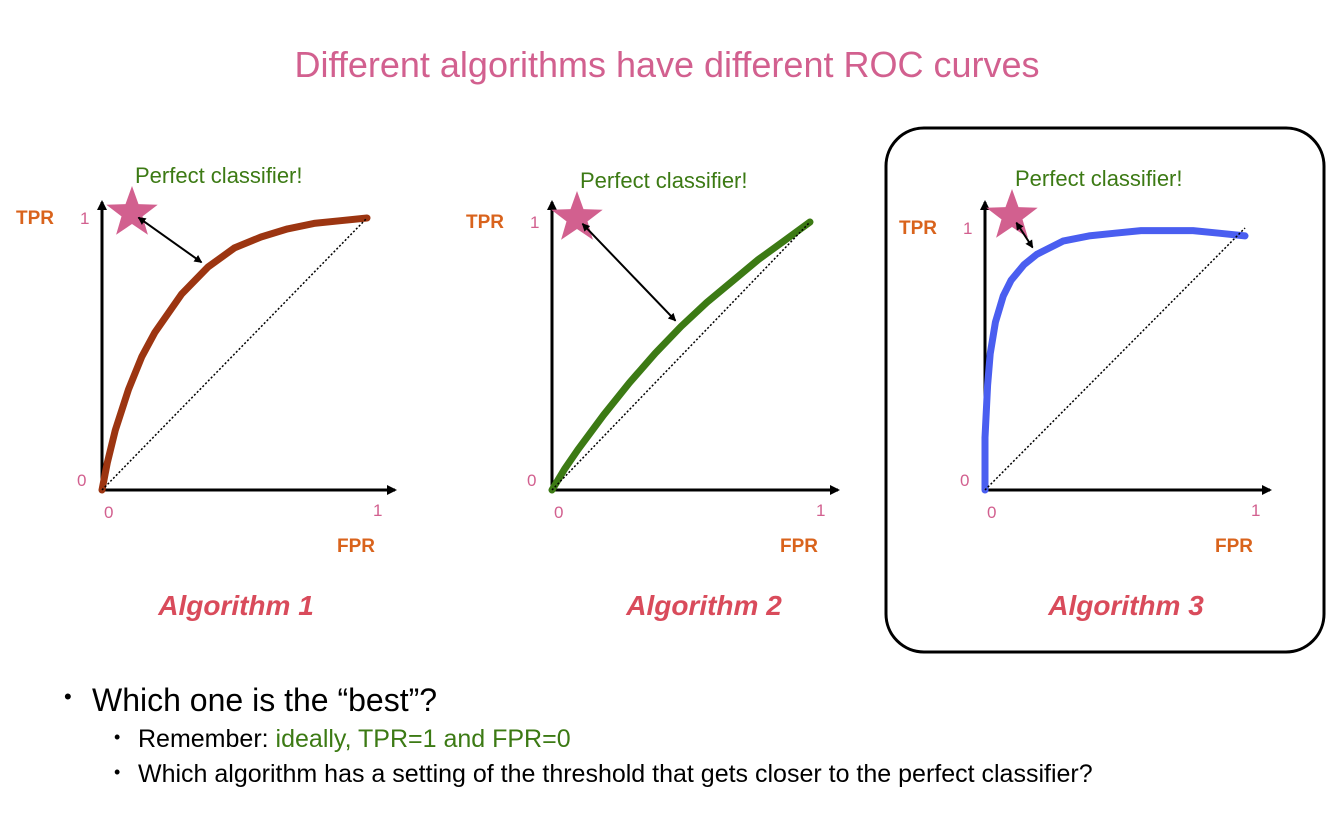 This screenshot has width=1334, height=814. Describe the element at coordinates (603, 739) in the screenshot. I see `bullet-remember: Remember: ideally, TPR=1 and FPR=0` at that location.